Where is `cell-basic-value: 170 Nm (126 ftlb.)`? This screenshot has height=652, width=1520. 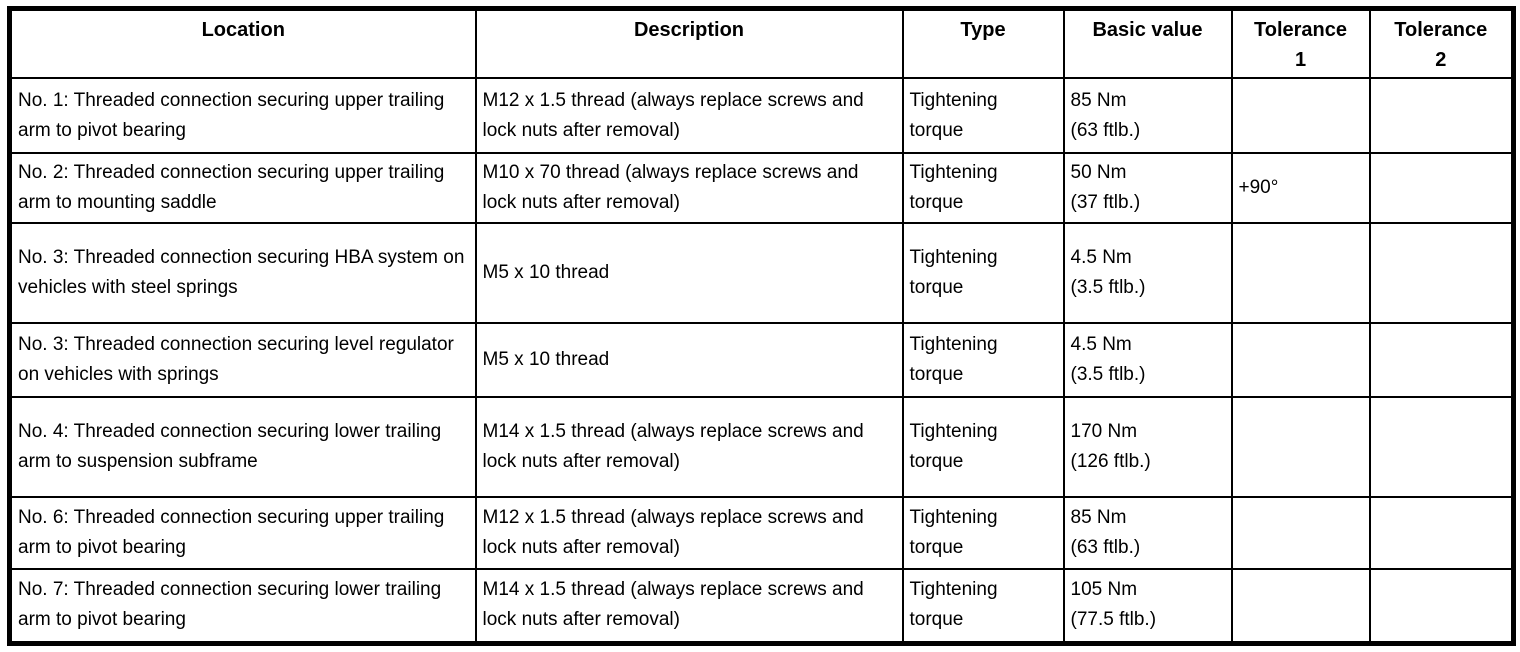
cell-basic-value: 170 Nm (126 ftlb.) is located at coordinates (1147, 447).